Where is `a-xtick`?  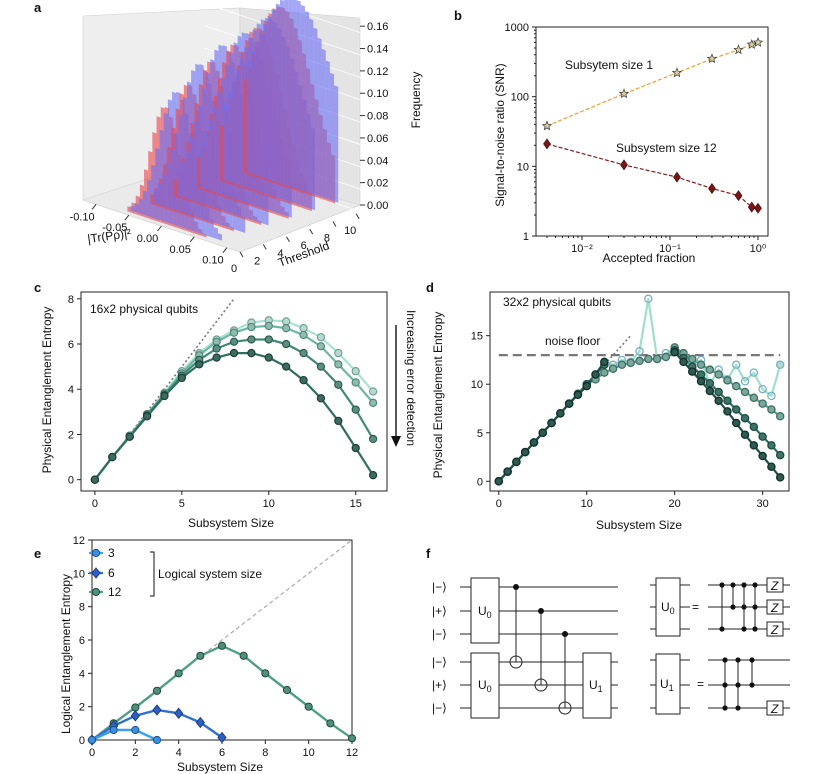
a-xtick is located at coordinates (192, 239).